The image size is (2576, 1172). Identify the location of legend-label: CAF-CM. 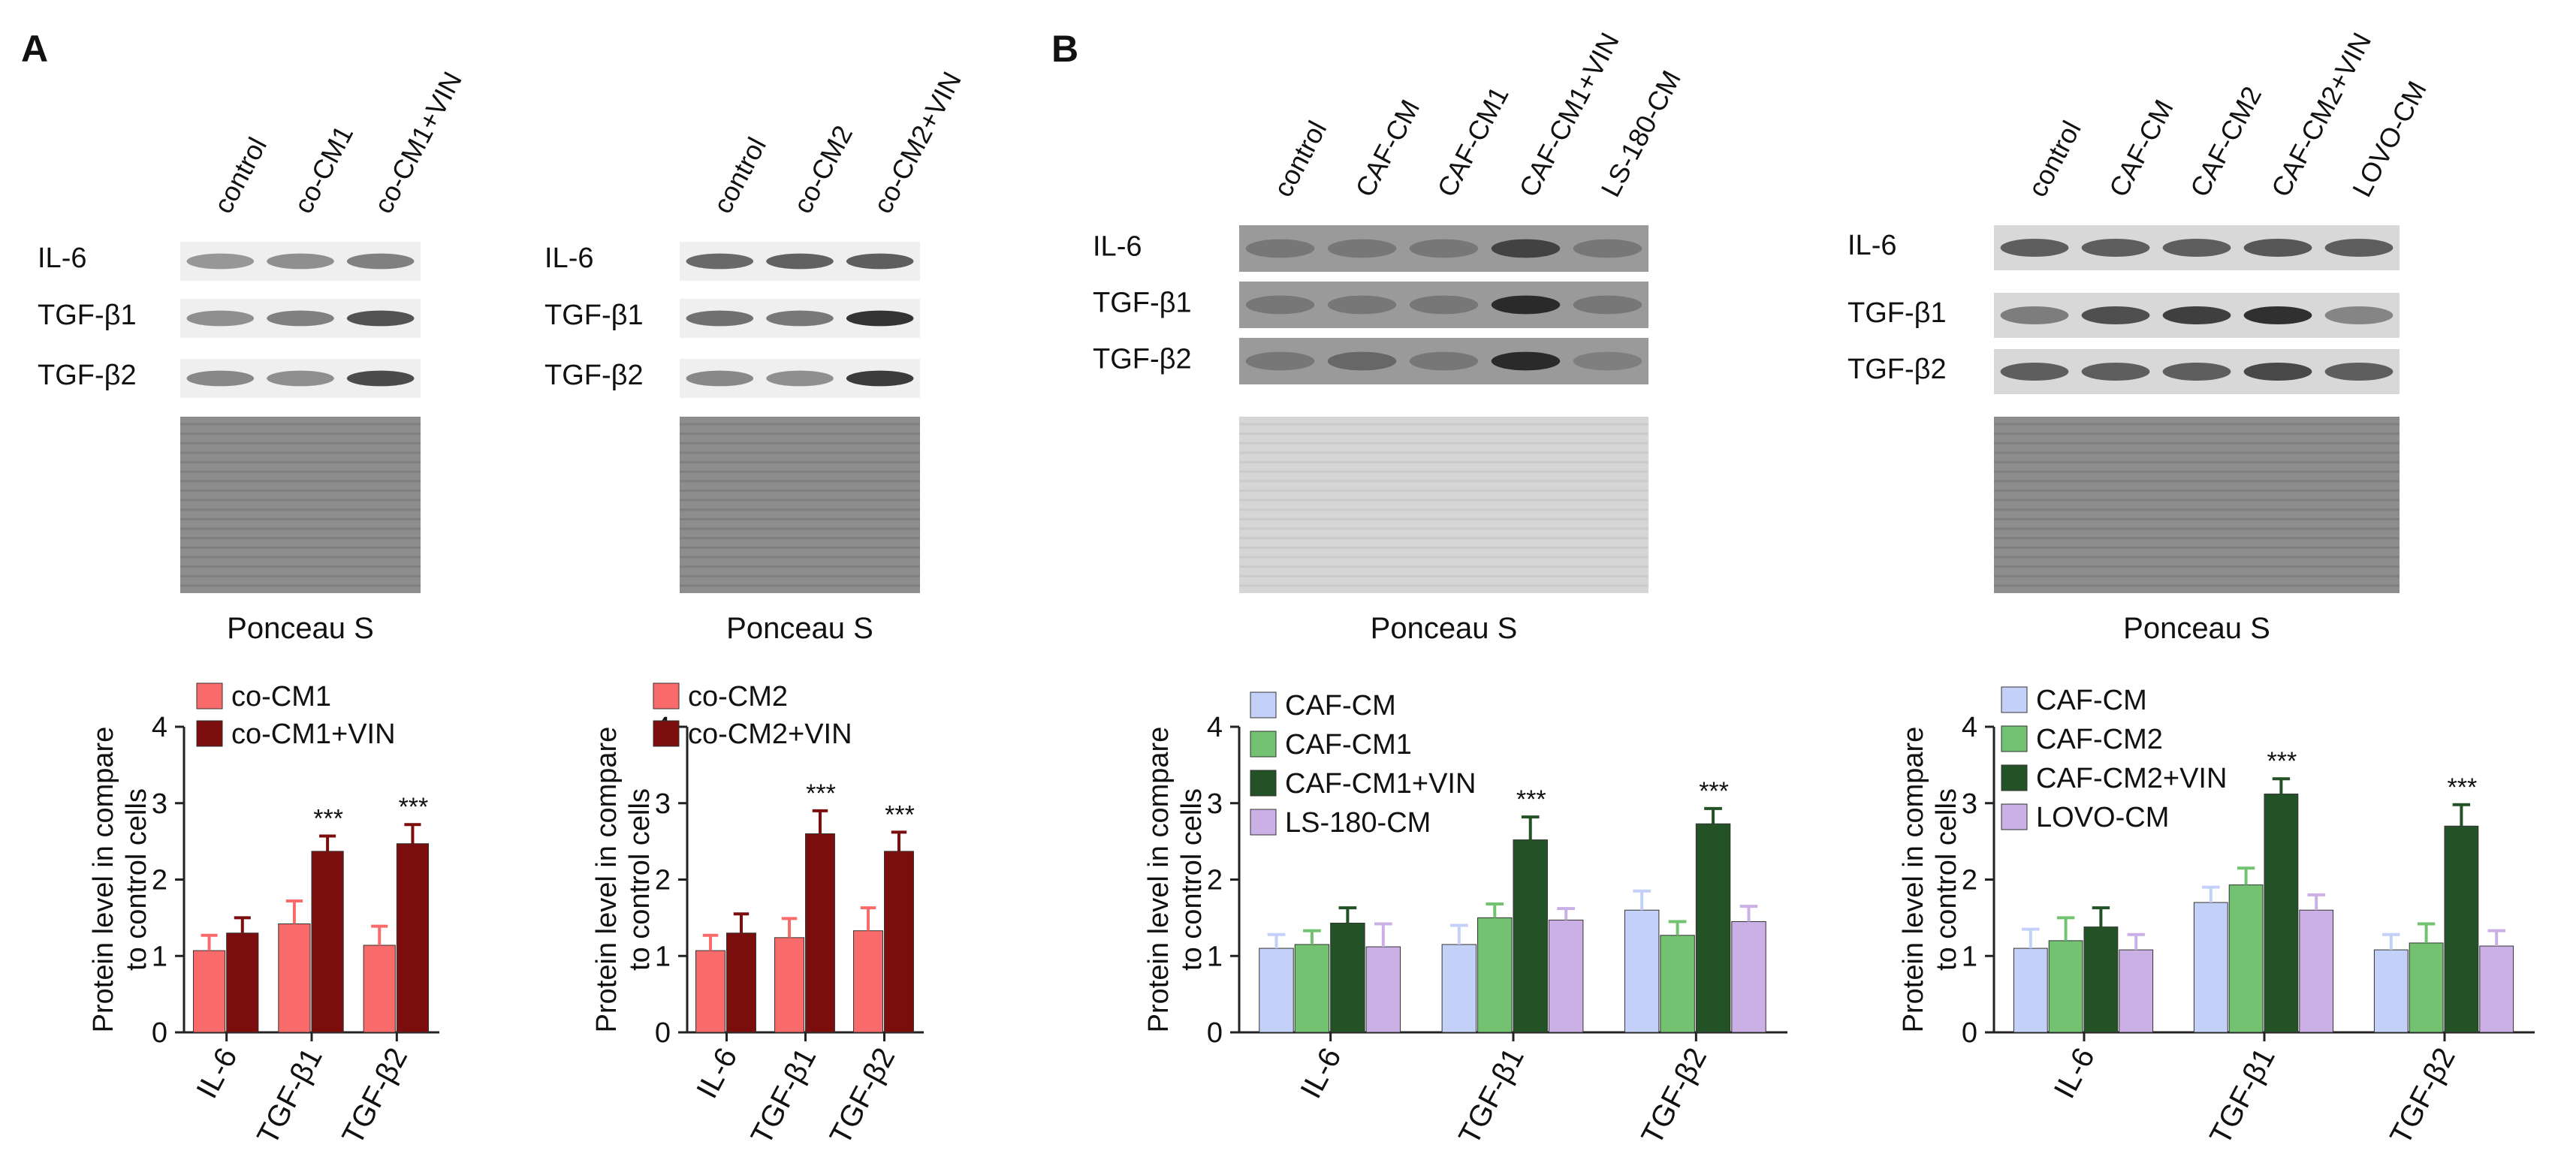
(2091, 701).